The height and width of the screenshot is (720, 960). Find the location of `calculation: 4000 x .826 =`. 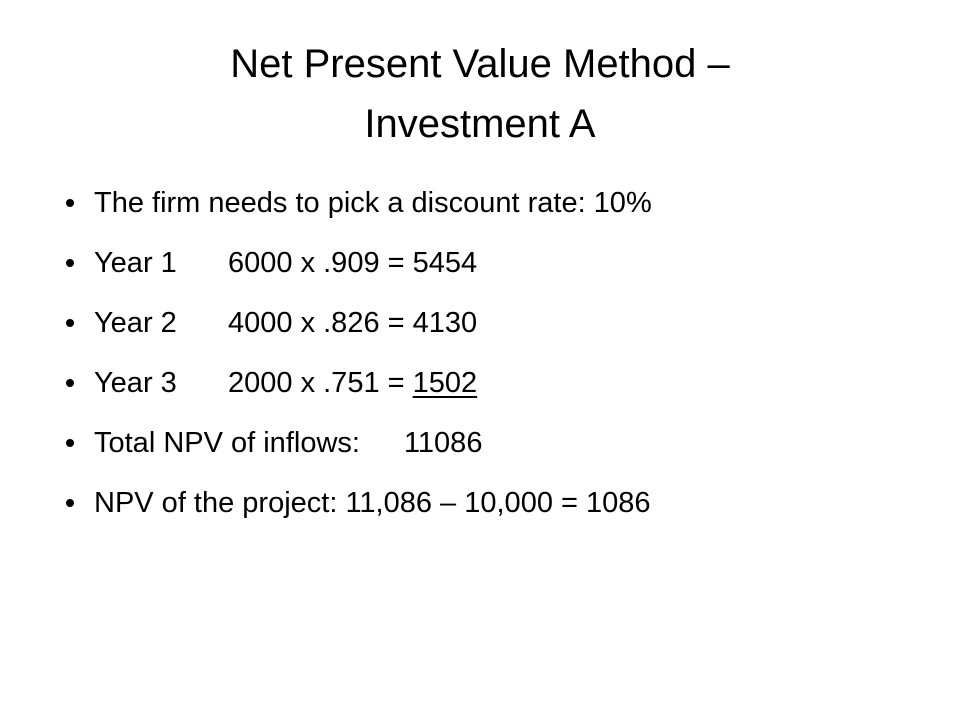

calculation: 4000 x .826 = is located at coordinates (316, 323).